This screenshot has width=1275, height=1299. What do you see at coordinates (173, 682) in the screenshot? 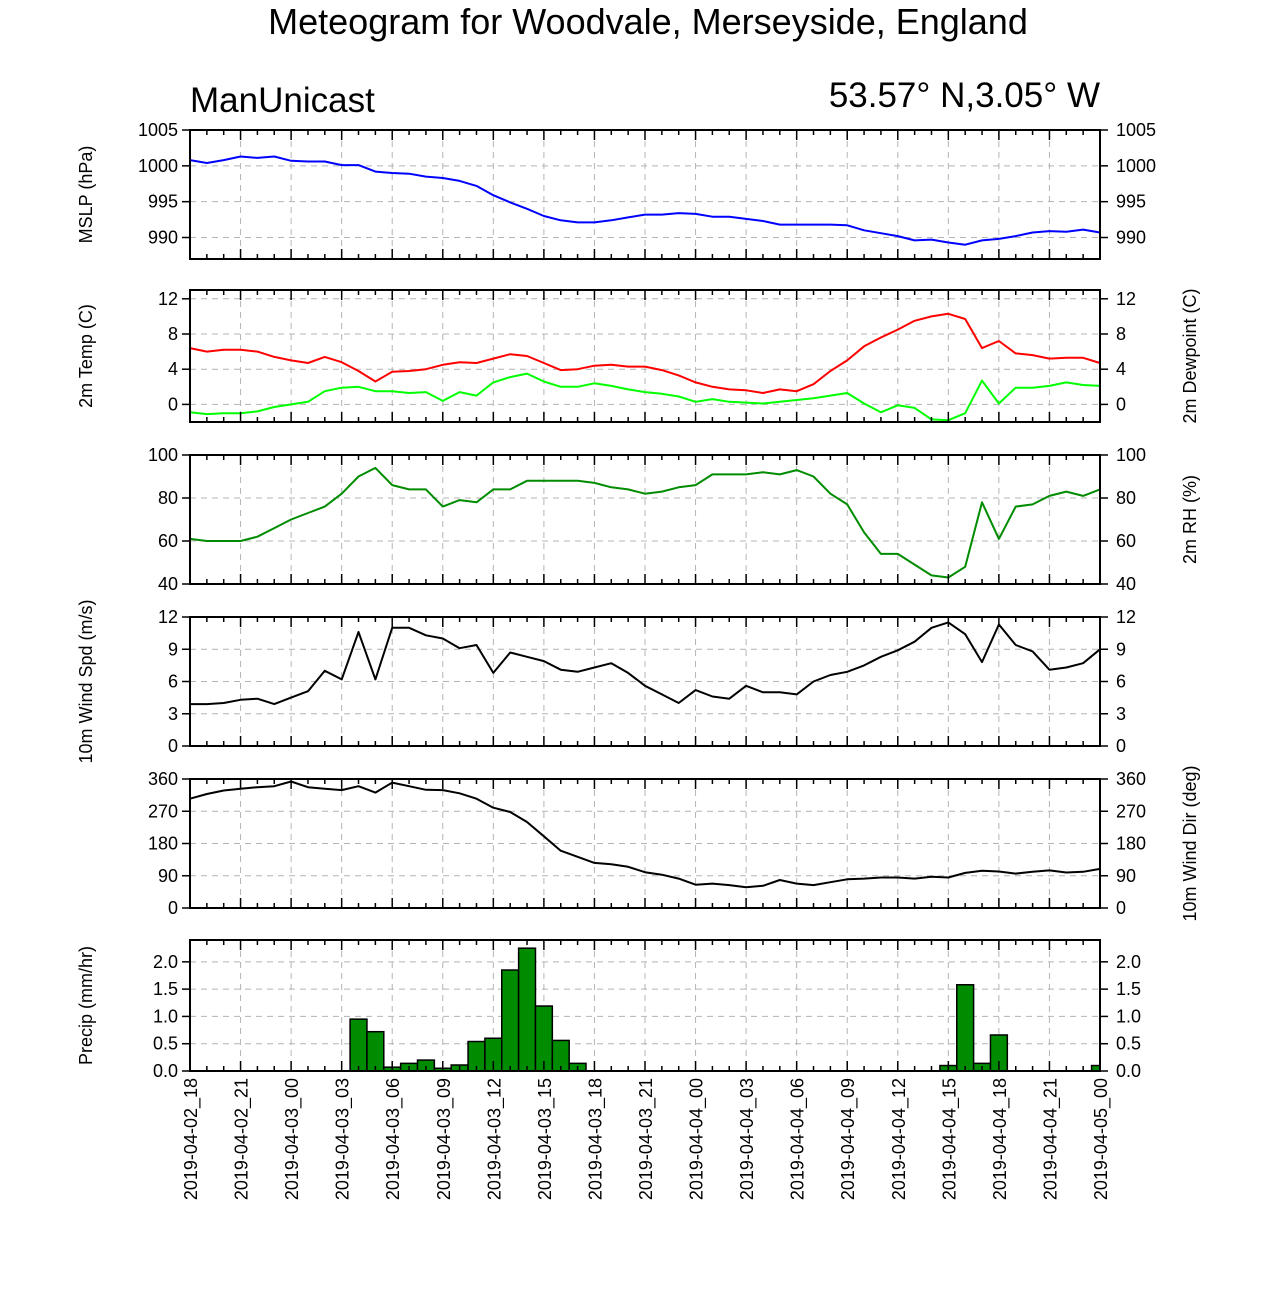
I see `wind_speed-y-tick-label: 6` at bounding box center [173, 682].